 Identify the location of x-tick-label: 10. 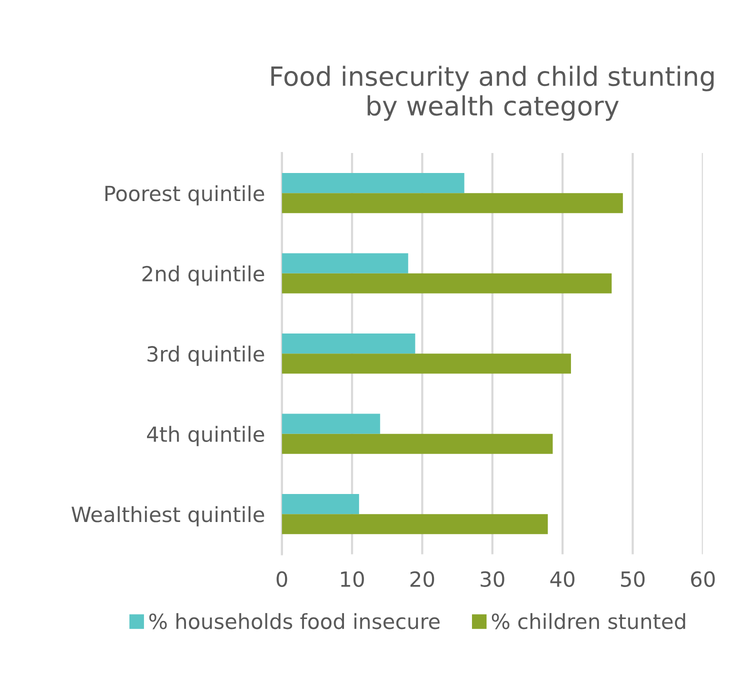
(352, 579).